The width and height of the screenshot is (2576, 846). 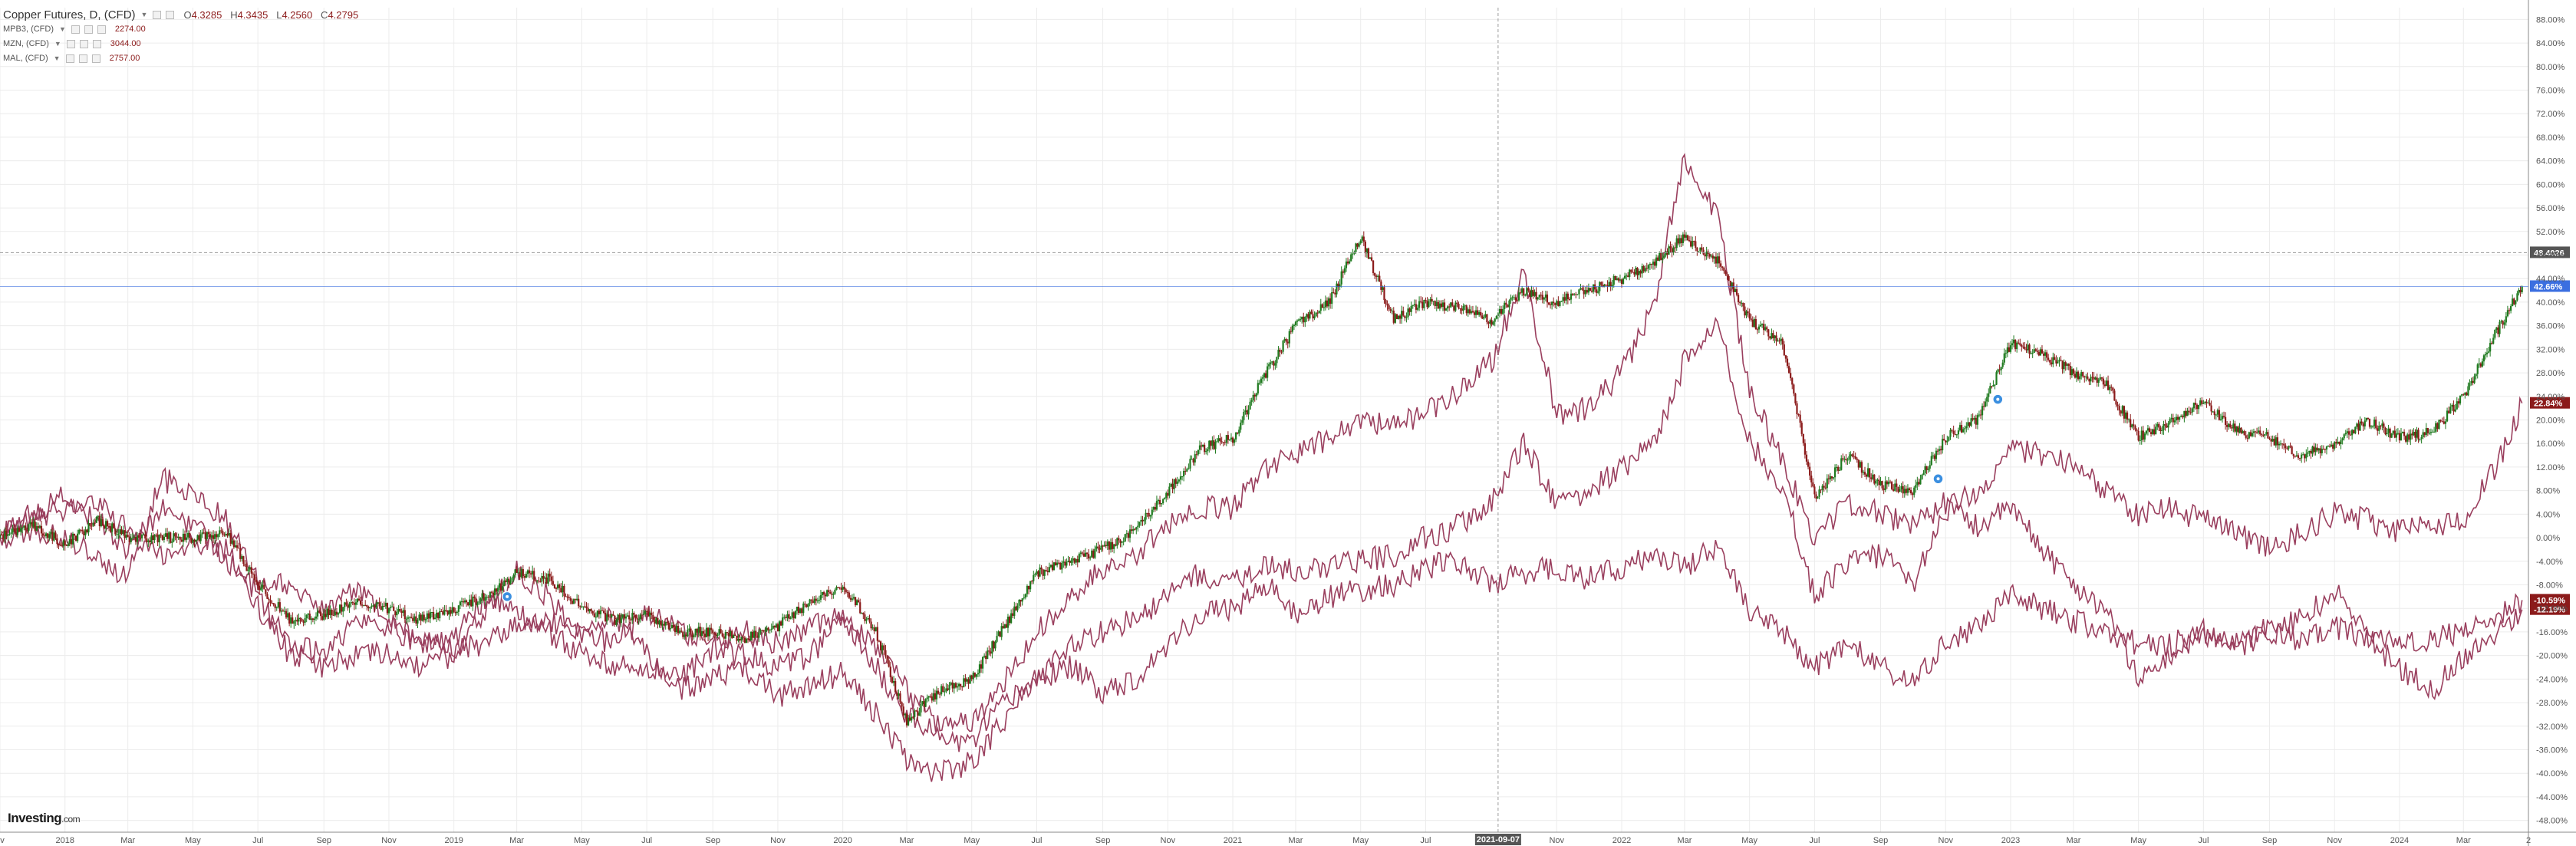 What do you see at coordinates (2552, 656) in the screenshot?
I see `y-tick-label: -20.00%` at bounding box center [2552, 656].